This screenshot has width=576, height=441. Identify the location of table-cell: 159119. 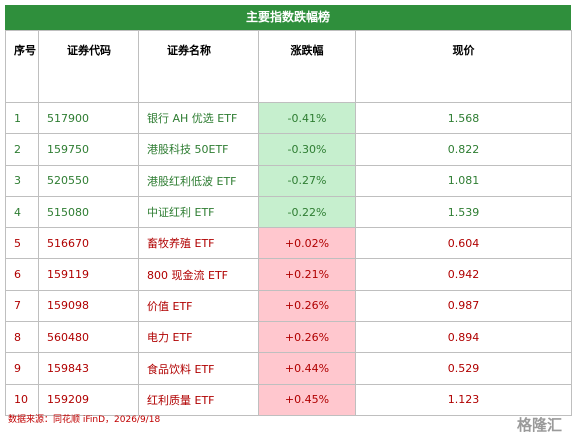
(88, 274).